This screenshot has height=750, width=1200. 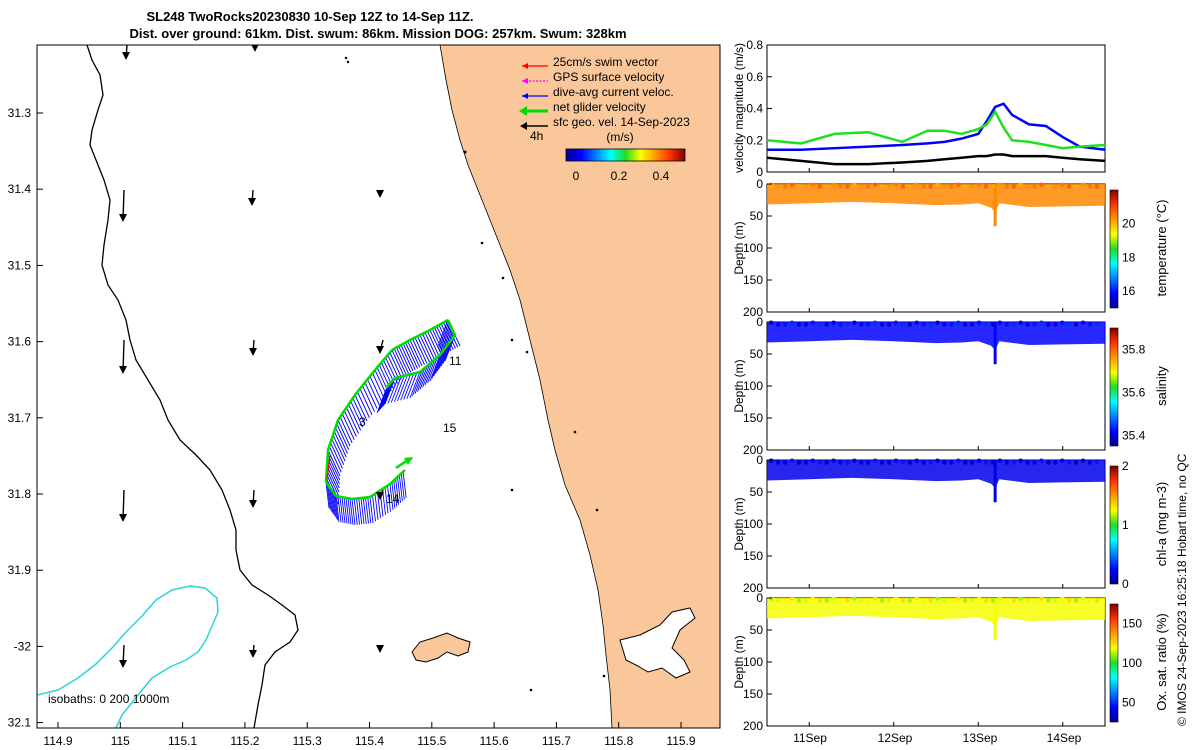 What do you see at coordinates (754, 109) in the screenshot?
I see `vel-ticklabel: 0.4` at bounding box center [754, 109].